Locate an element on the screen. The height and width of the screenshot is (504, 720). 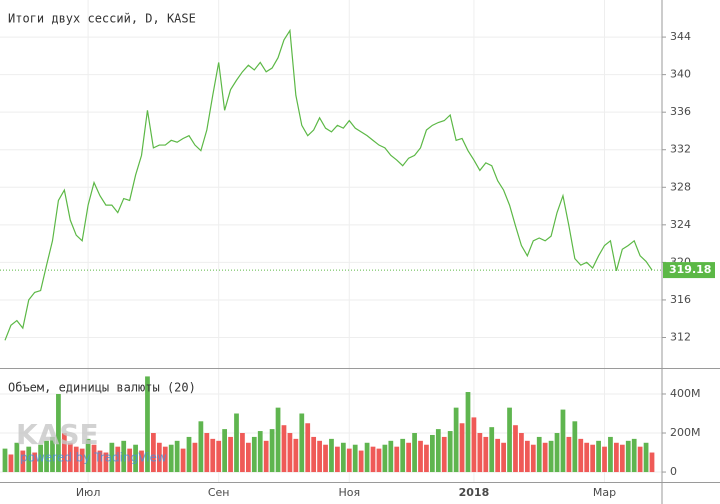
last-price-tag is located at coordinates (689, 270).